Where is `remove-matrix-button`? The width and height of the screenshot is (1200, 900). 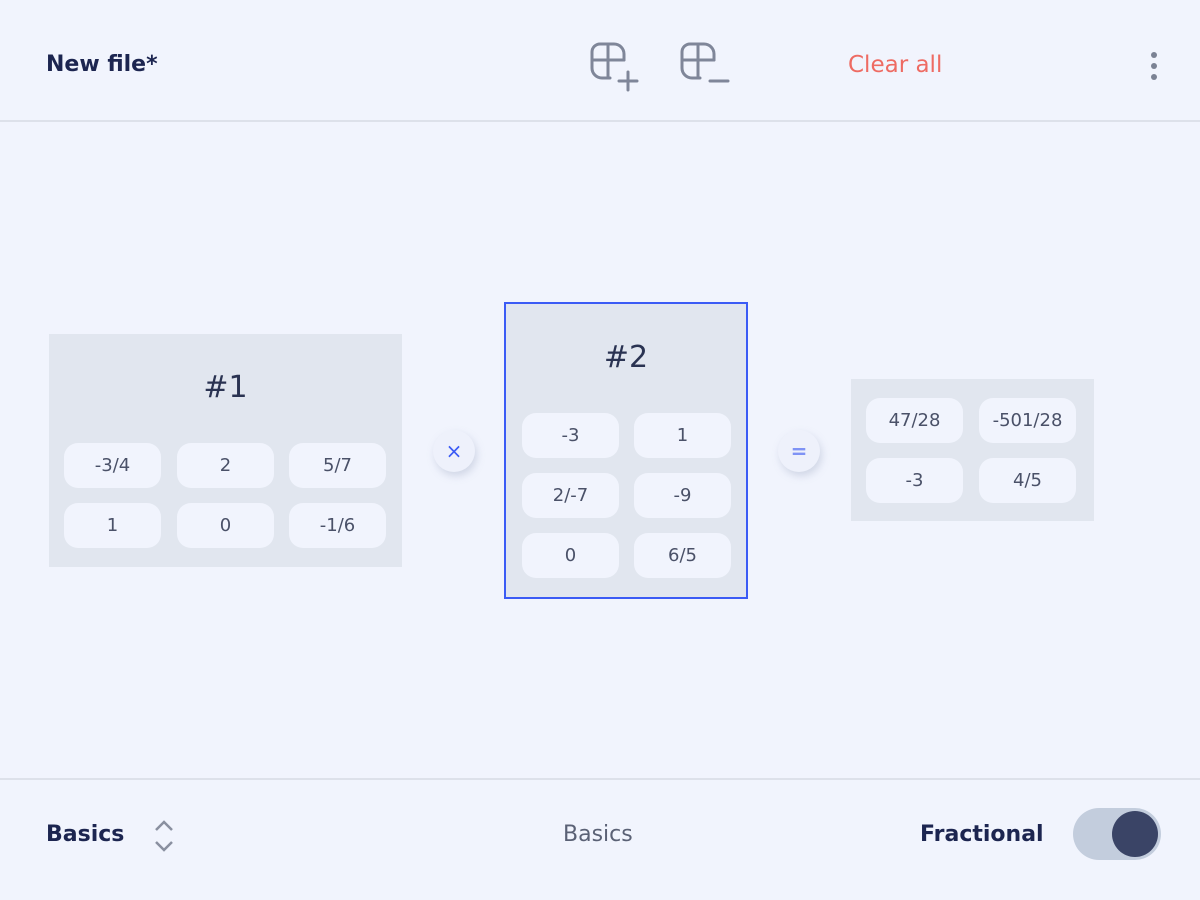 remove-matrix-button is located at coordinates (705, 67).